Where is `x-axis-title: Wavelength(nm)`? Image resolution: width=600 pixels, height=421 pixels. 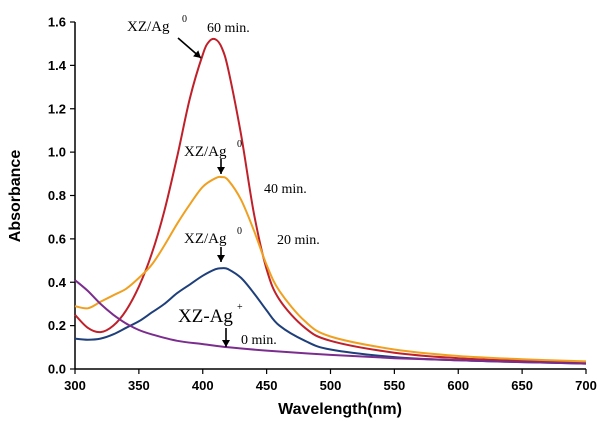
x-axis-title: Wavelength(nm) is located at coordinates (340, 409).